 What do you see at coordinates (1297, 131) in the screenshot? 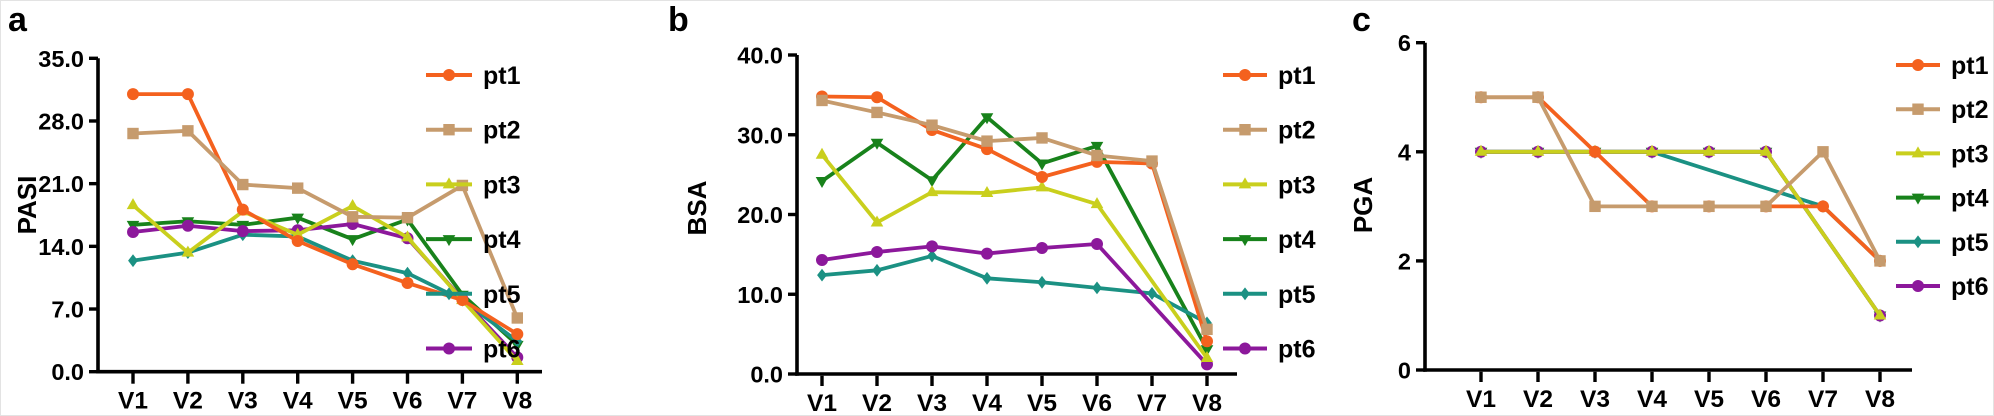
I see `legend-label-pt2: pt2` at bounding box center [1297, 131].